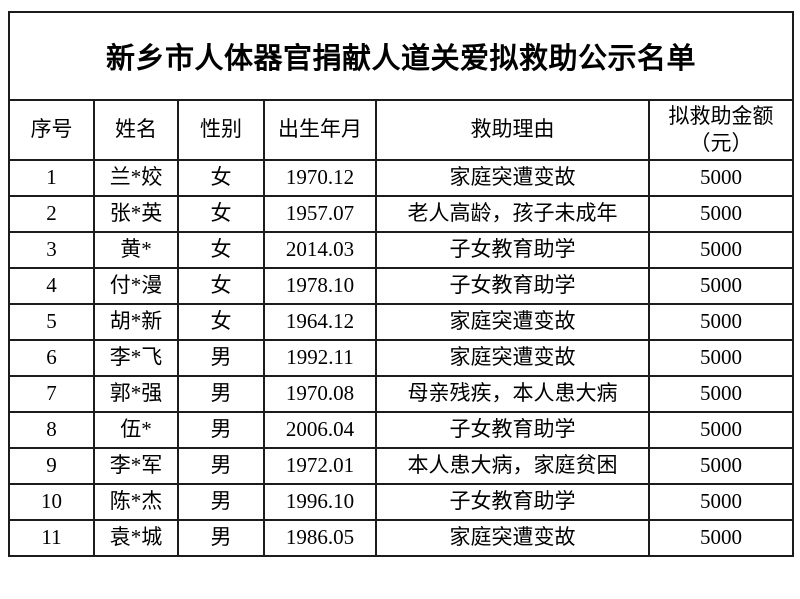  I want to click on table-cell: 11, so click(51, 538).